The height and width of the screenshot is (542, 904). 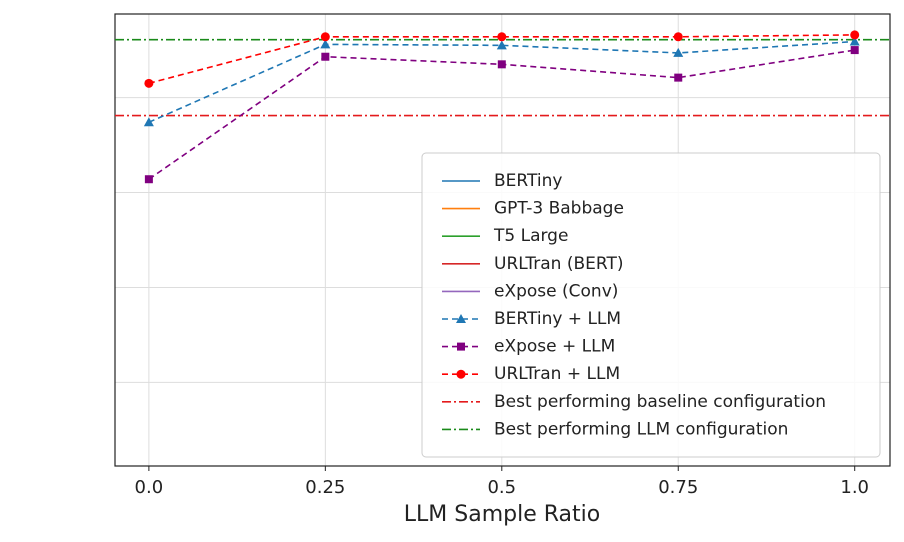 I want to click on legend-label: eXpose (Conv), so click(x=556, y=291).